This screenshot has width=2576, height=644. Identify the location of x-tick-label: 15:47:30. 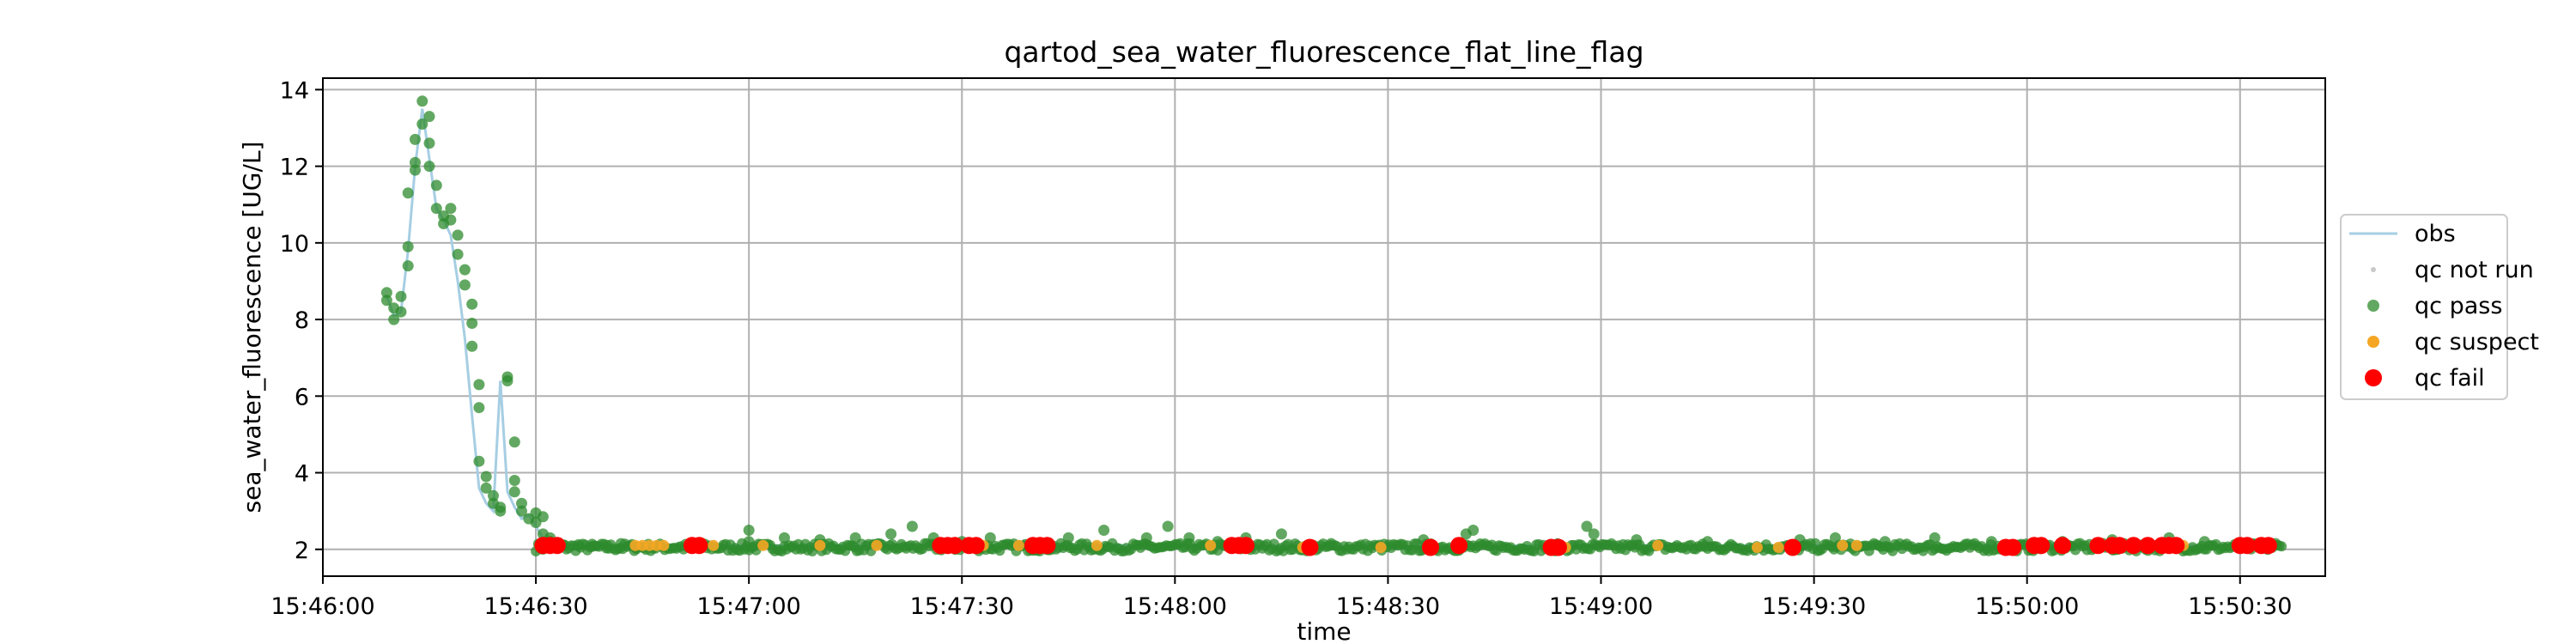
(962, 607).